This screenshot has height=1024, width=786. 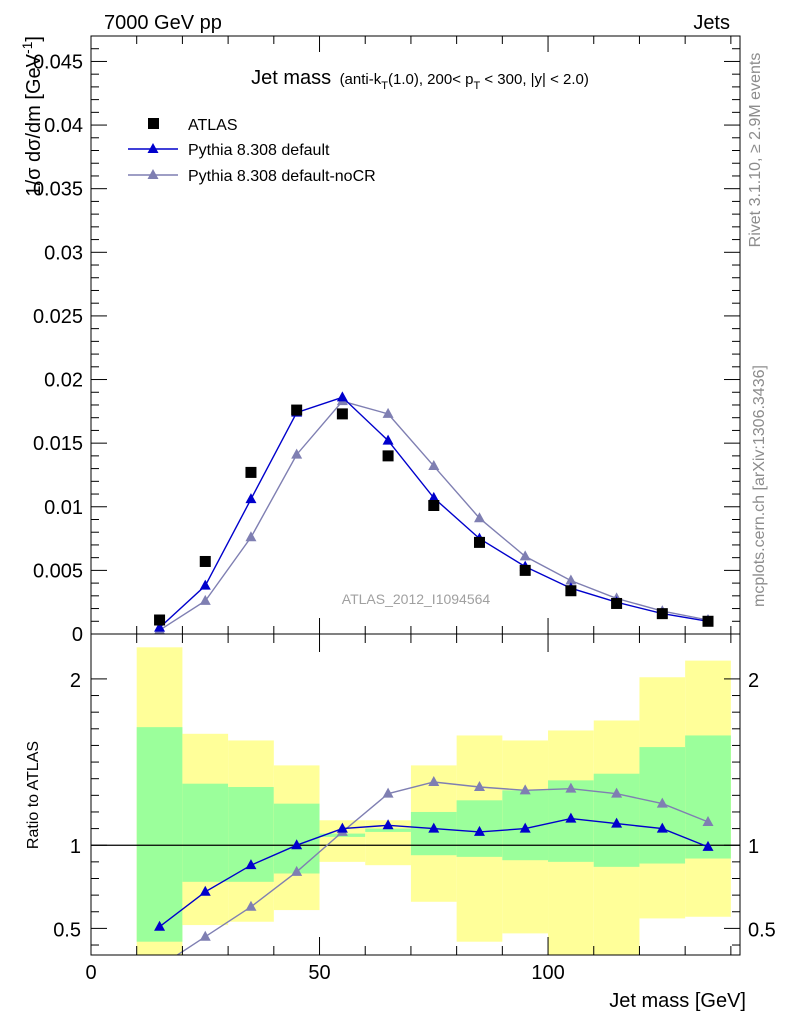 What do you see at coordinates (282, 176) in the screenshot?
I see `legend-nocr-label: Pythia 8.308 default-noCR` at bounding box center [282, 176].